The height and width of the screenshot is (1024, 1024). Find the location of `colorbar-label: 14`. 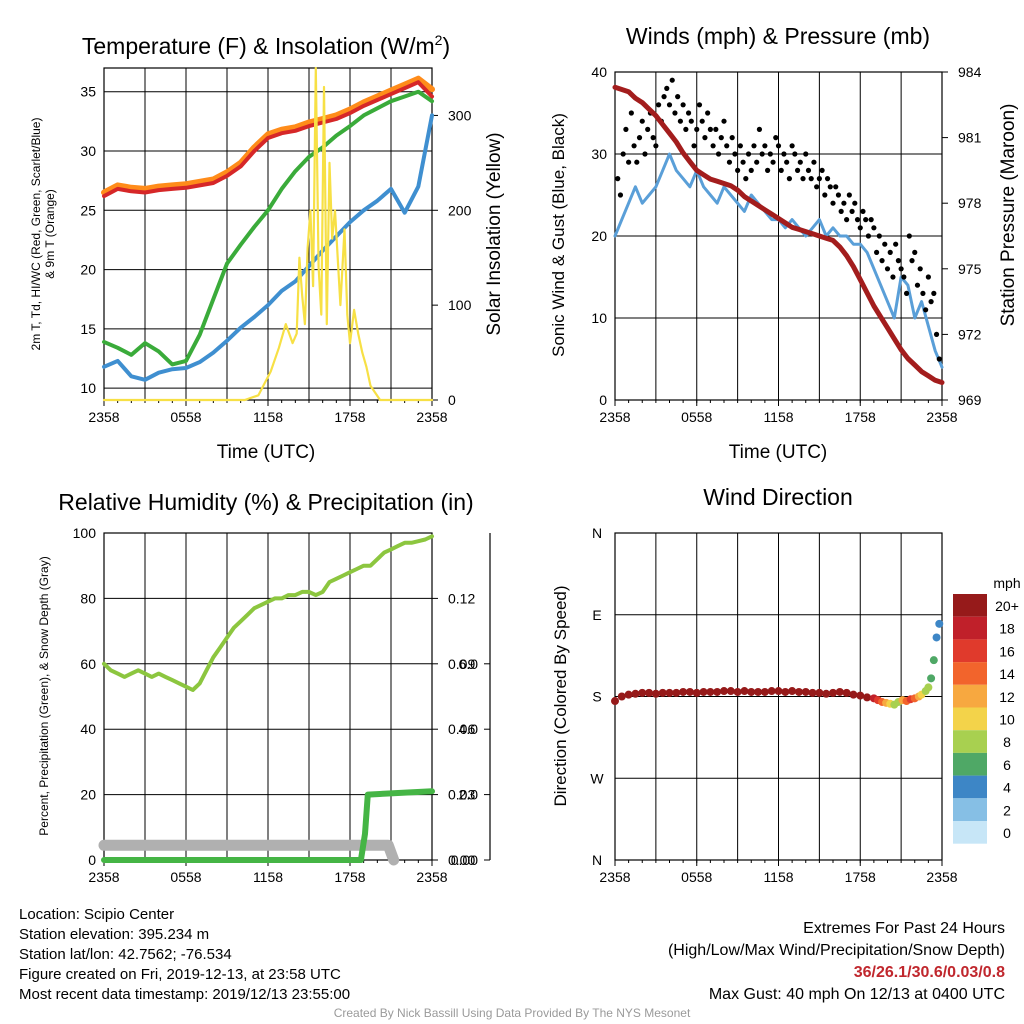

colorbar-label: 14 is located at coordinates (1007, 674).